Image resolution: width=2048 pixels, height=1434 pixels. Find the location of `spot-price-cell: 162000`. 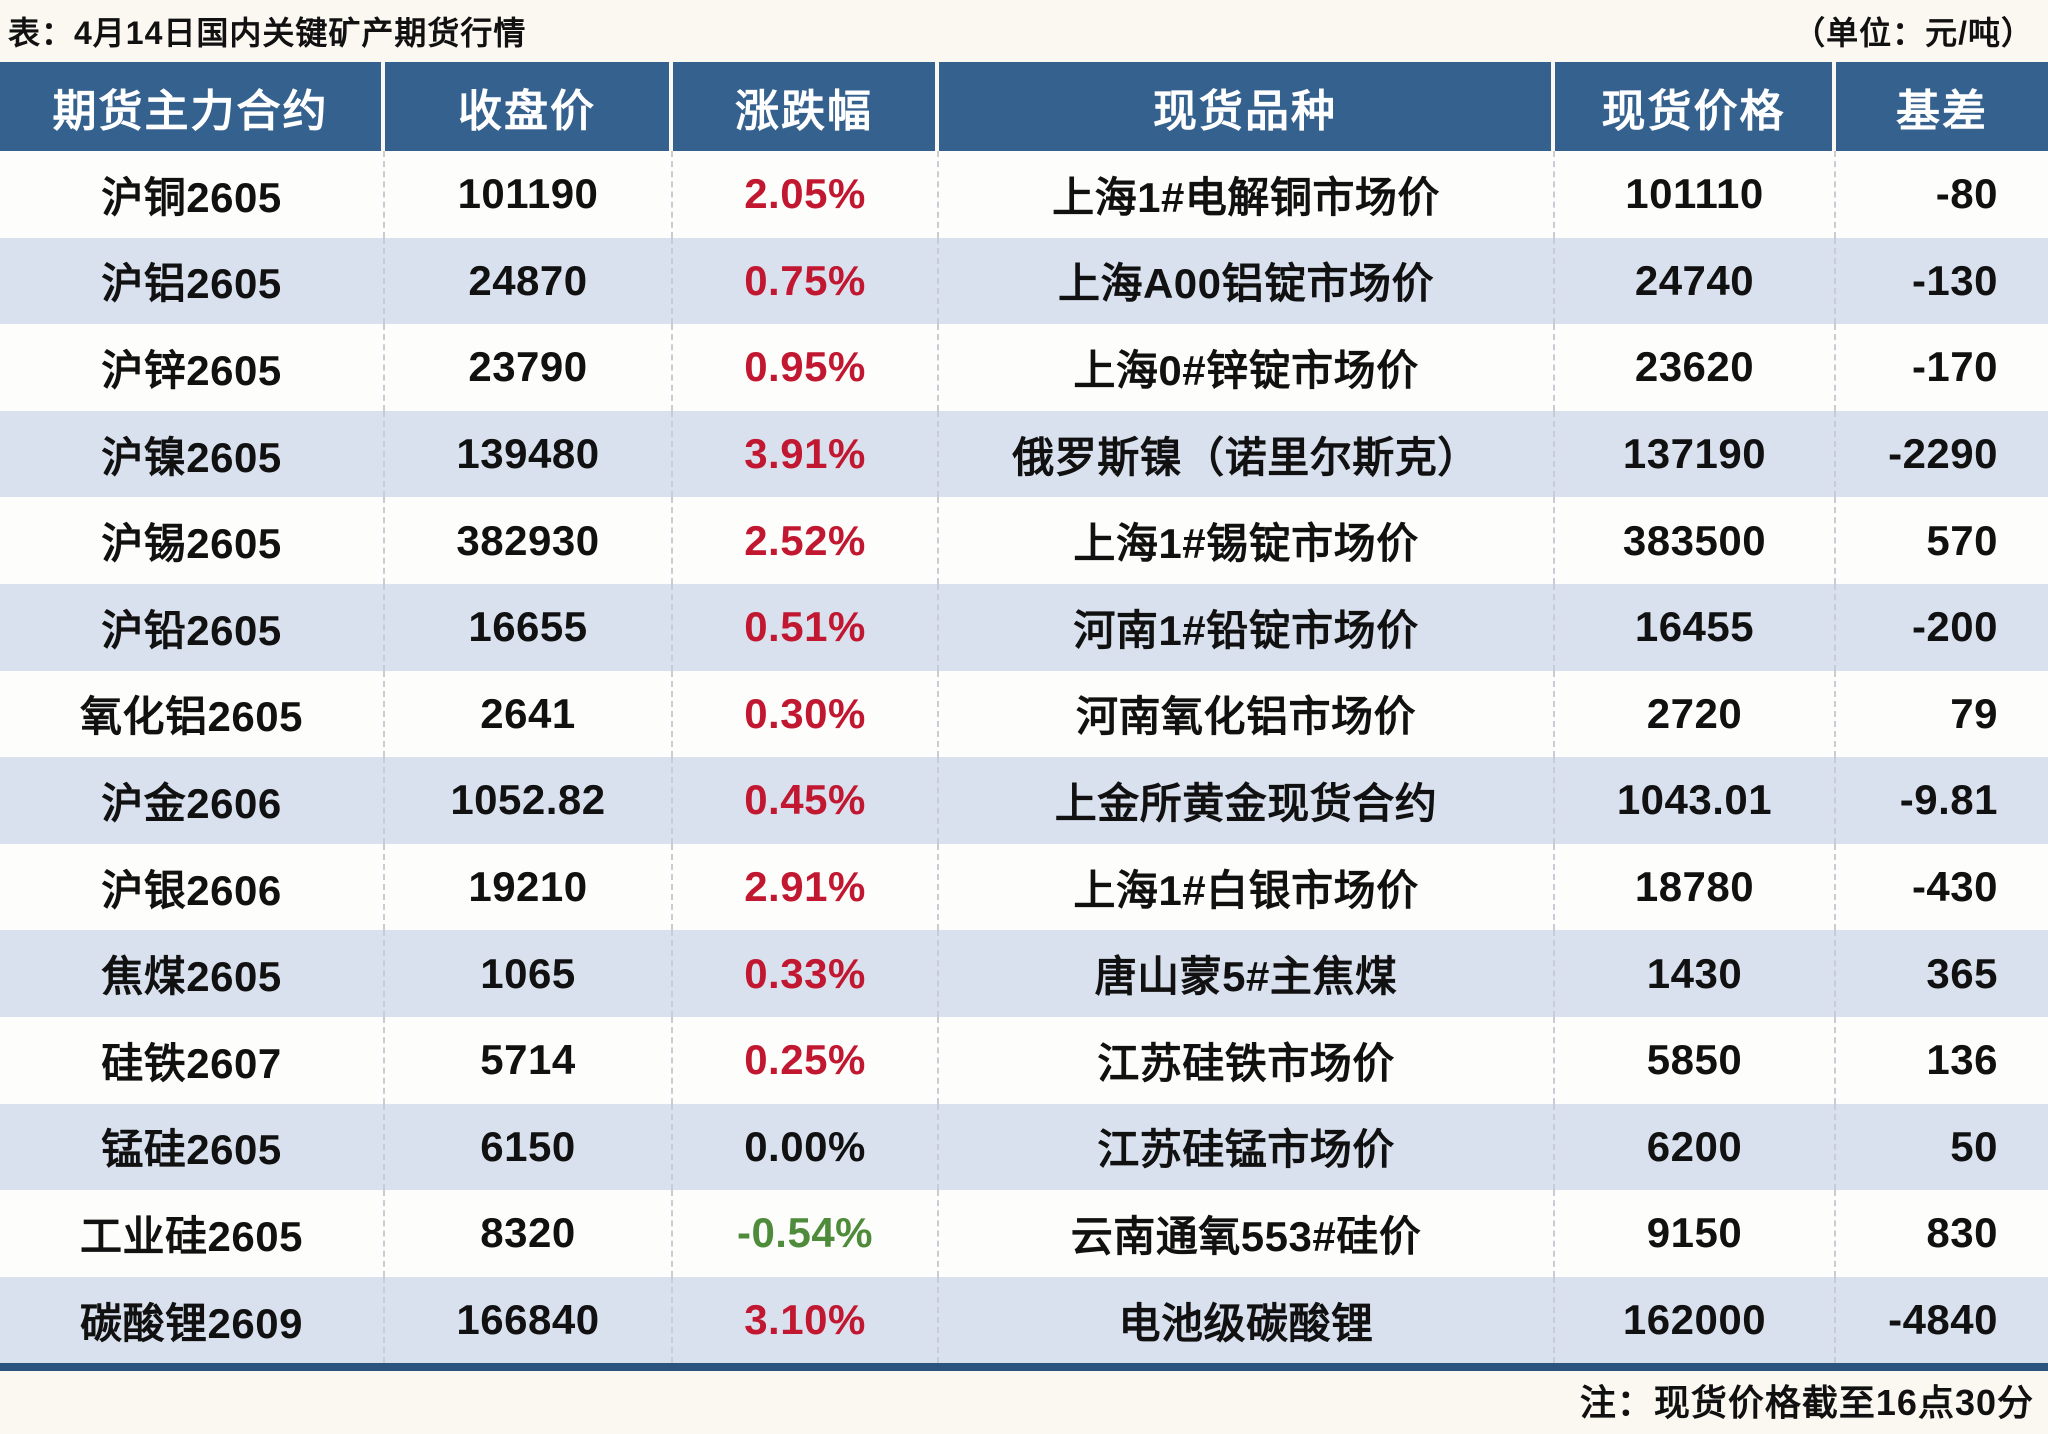

spot-price-cell: 162000 is located at coordinates (1695, 1320).